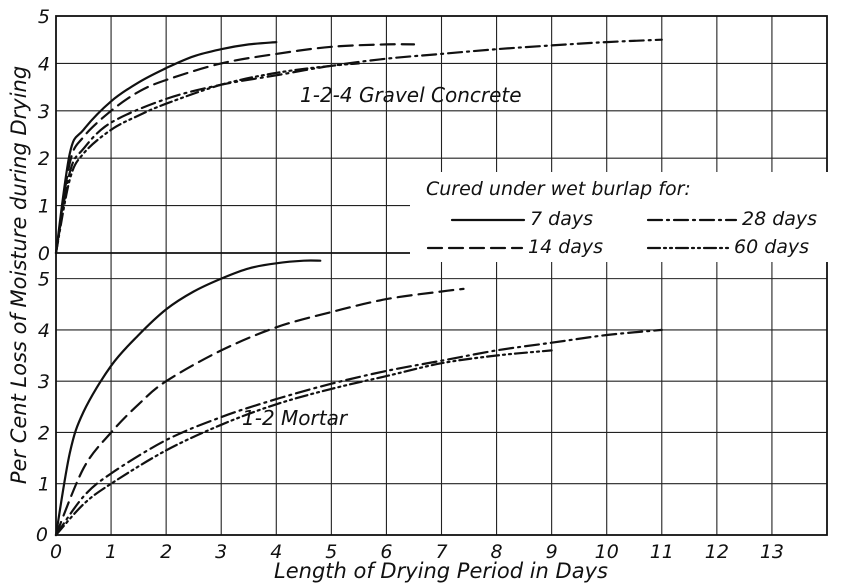 This screenshot has width=841, height=585. Describe the element at coordinates (497, 552) in the screenshot. I see `x-tick-label: 8` at that location.